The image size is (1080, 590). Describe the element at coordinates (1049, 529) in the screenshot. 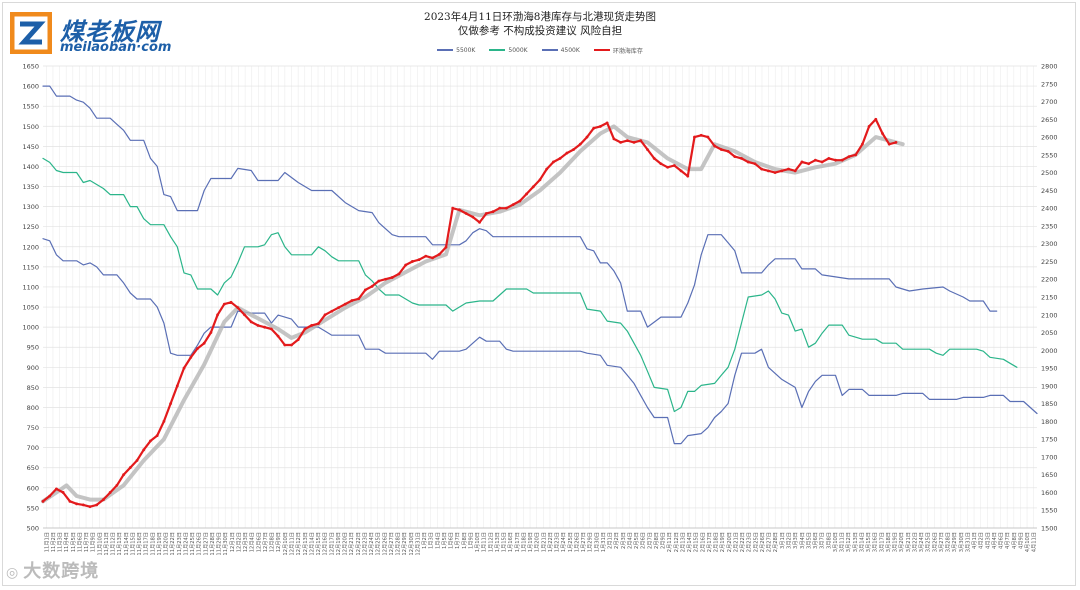

I see `y-right-tick-label: 1500` at that location.